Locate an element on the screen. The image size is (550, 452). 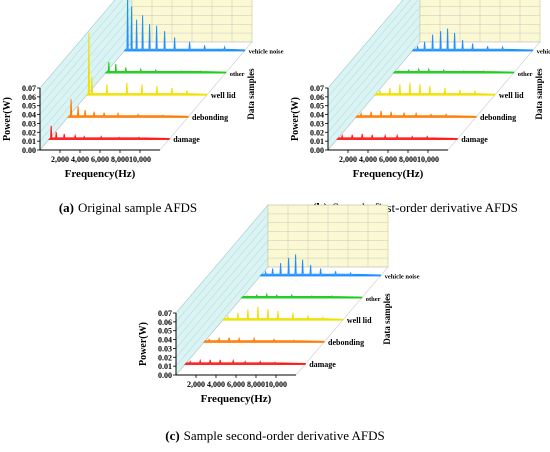
panel-b-series-debonding is located at coordinates (415, 114).